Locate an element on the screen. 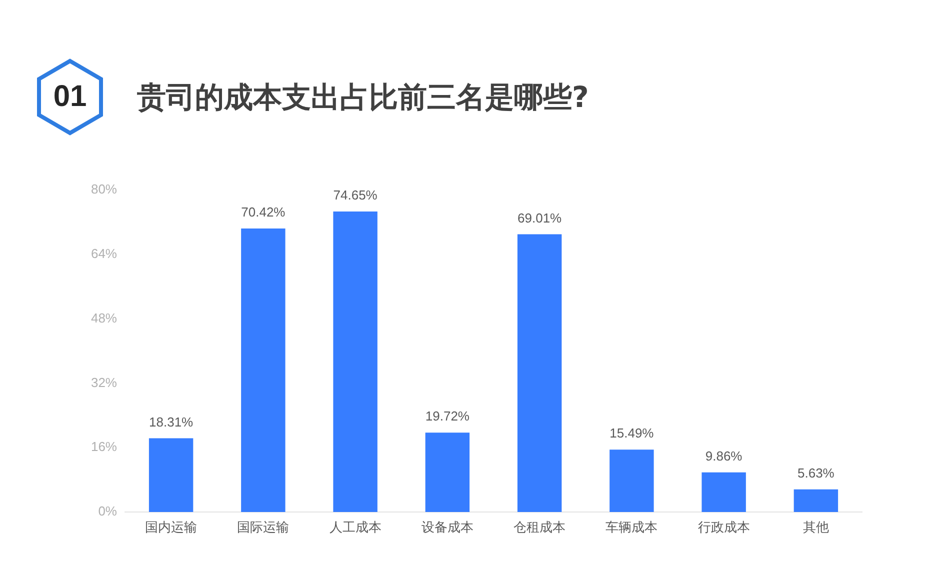  data-label: 5.63% is located at coordinates (816, 472).